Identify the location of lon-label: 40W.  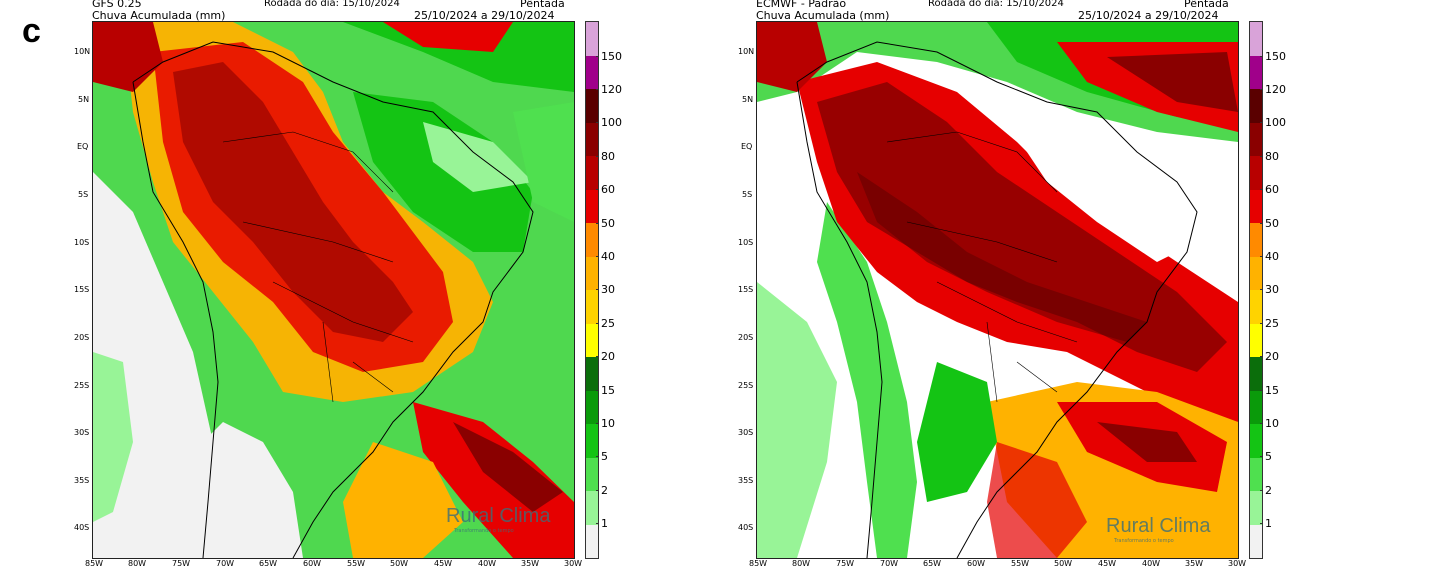
(1151, 563).